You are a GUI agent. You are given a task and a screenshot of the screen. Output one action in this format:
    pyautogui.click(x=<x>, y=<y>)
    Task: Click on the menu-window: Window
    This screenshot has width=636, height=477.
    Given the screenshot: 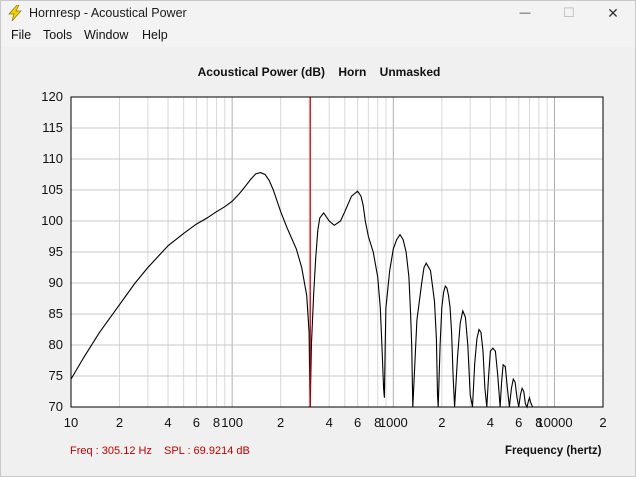 What is the action you would take?
    pyautogui.click(x=106, y=35)
    